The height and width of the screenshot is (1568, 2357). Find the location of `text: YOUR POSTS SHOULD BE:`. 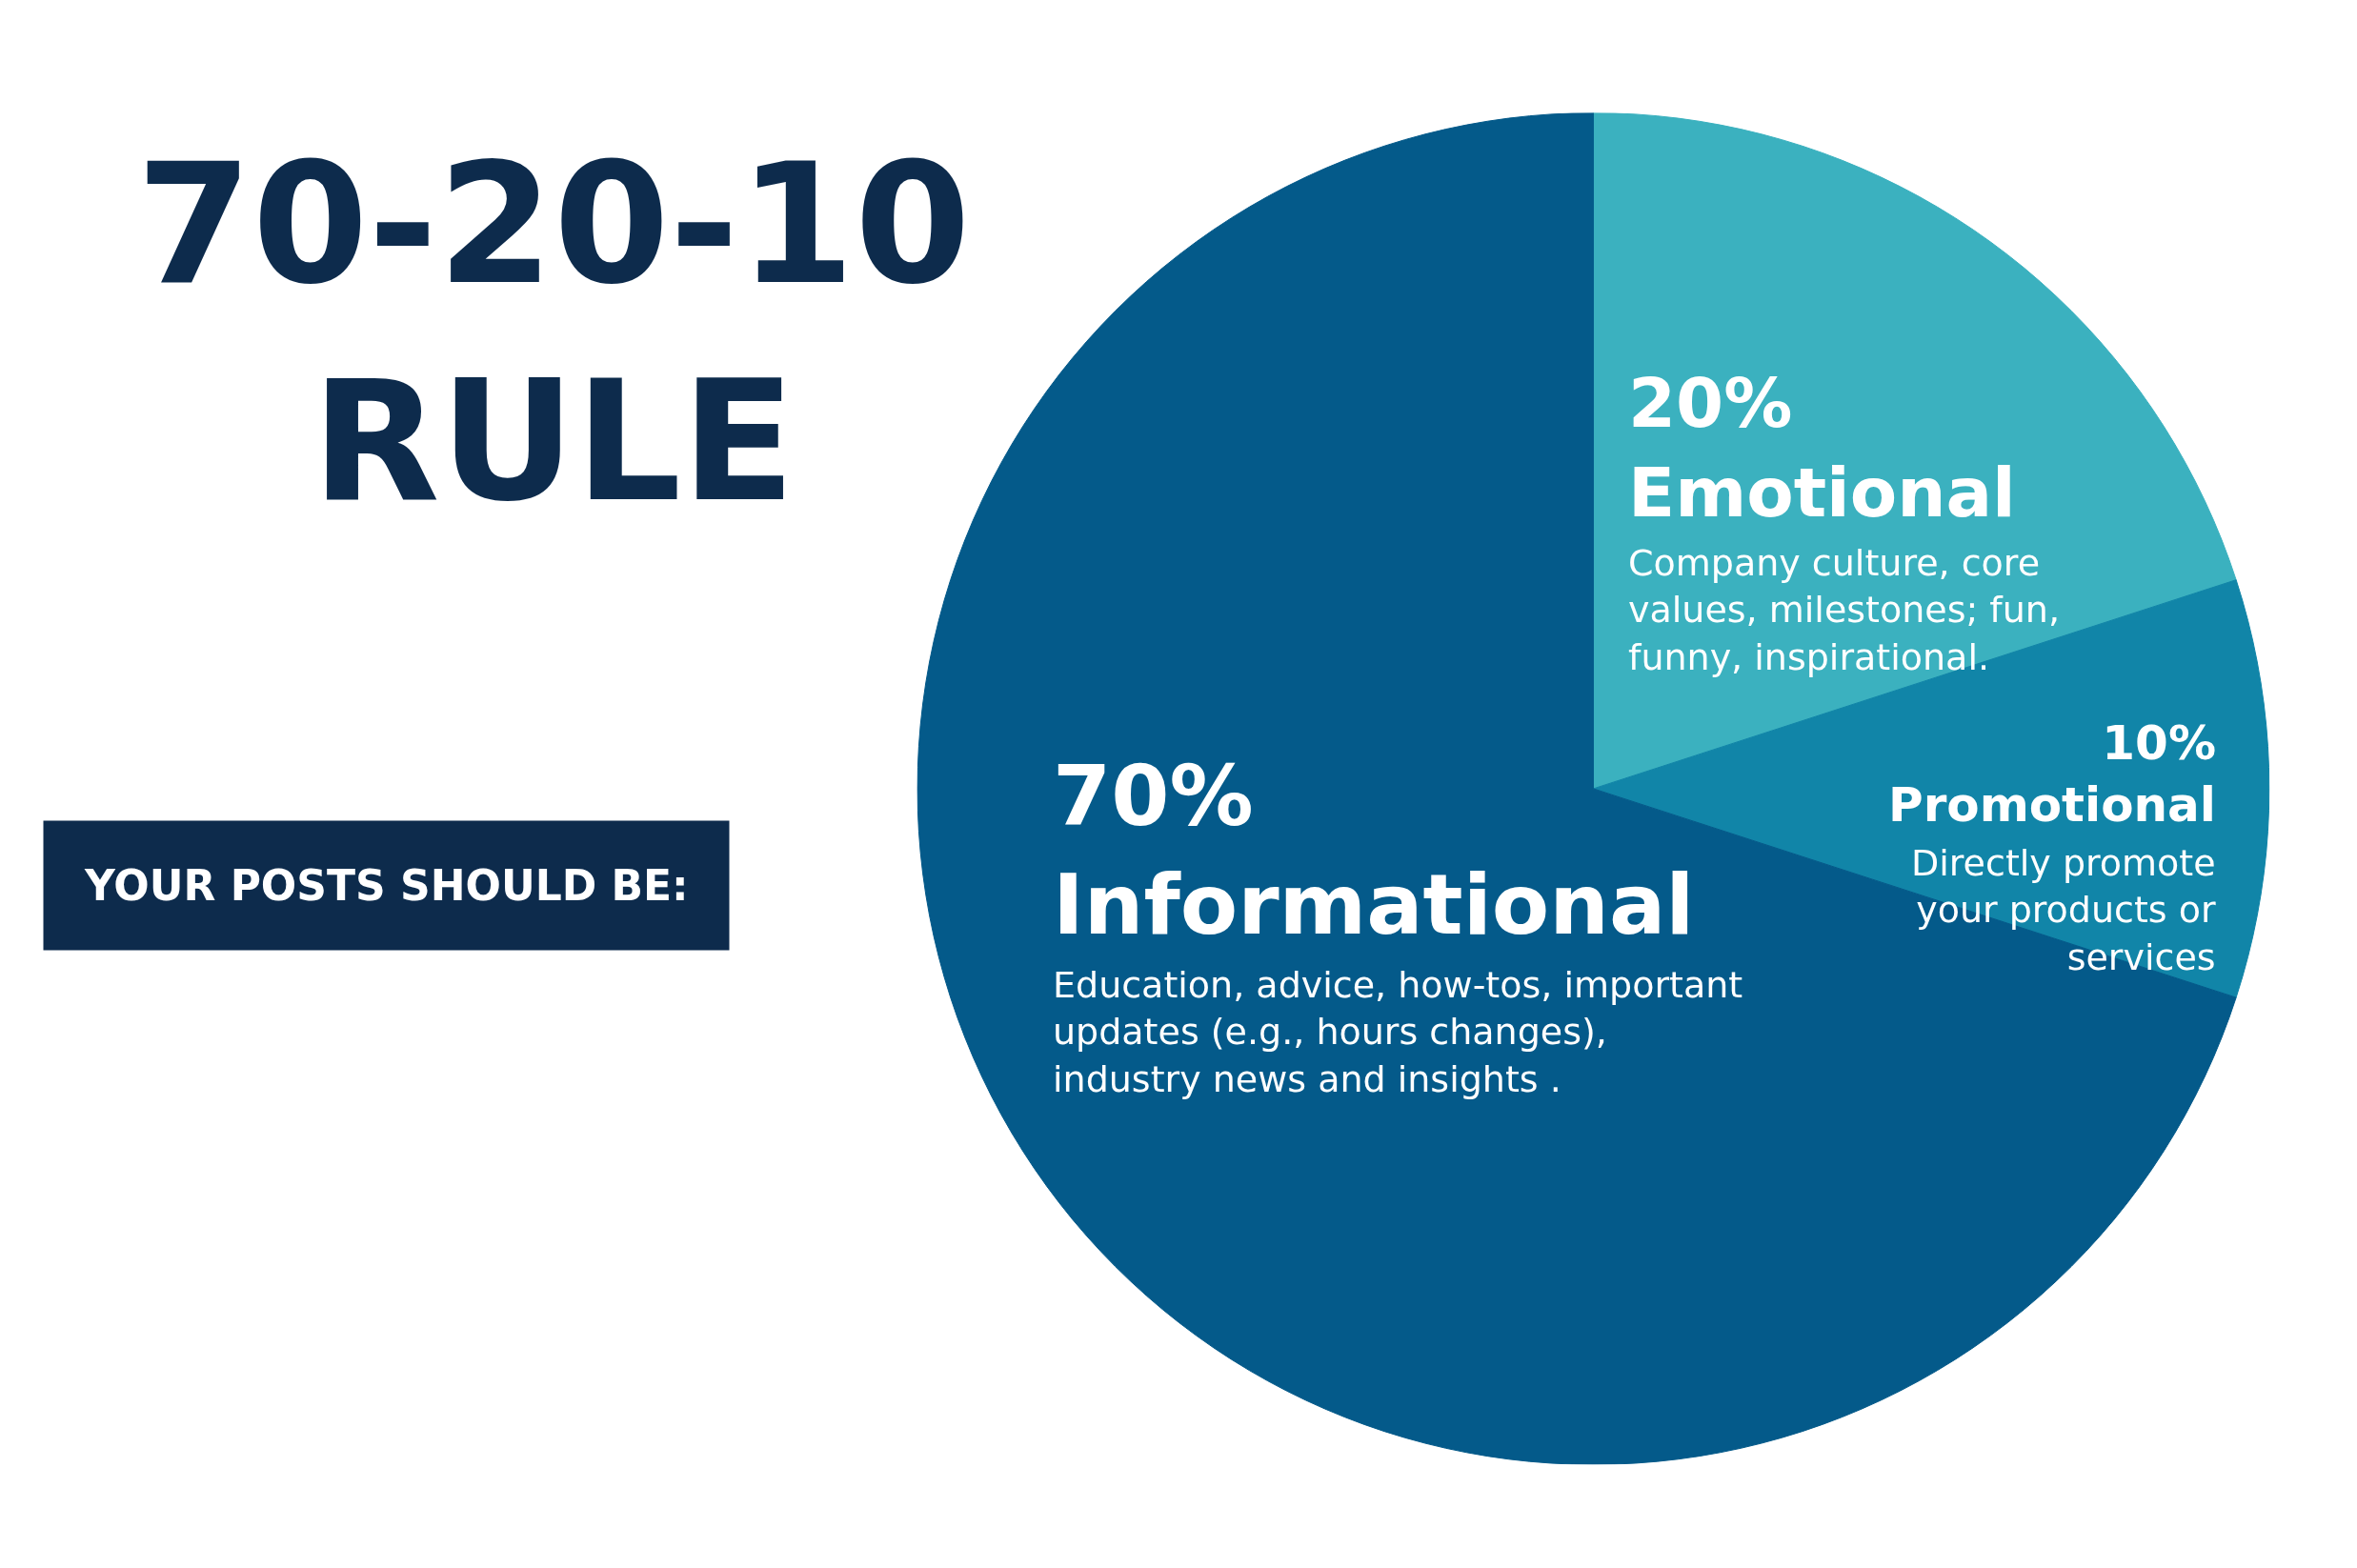

text: YOUR POSTS SHOULD BE: is located at coordinates (386, 885).